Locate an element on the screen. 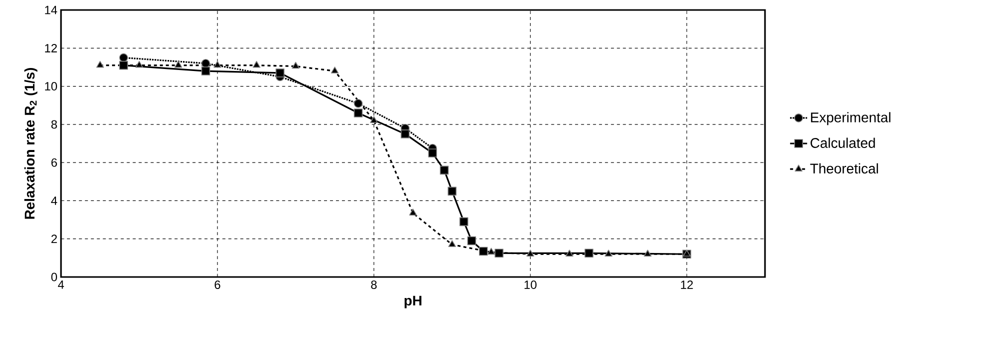  y-tick-label: 10 is located at coordinates (51, 86).